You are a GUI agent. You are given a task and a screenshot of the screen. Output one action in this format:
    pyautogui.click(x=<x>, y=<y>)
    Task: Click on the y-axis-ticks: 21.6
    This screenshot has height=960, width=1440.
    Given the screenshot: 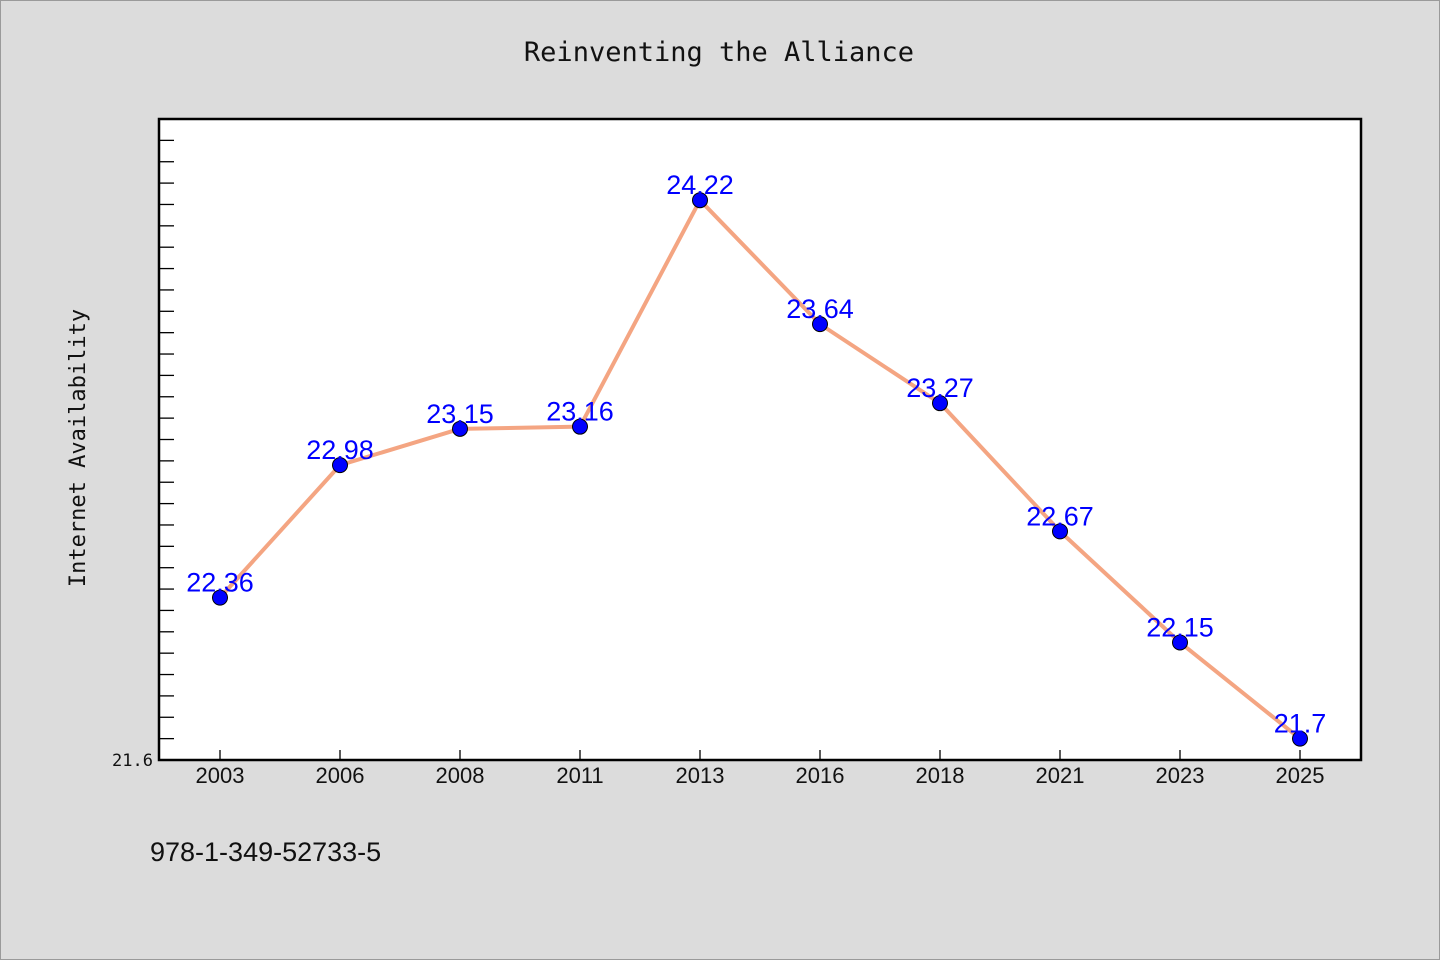 What is the action you would take?
    pyautogui.click(x=143, y=444)
    